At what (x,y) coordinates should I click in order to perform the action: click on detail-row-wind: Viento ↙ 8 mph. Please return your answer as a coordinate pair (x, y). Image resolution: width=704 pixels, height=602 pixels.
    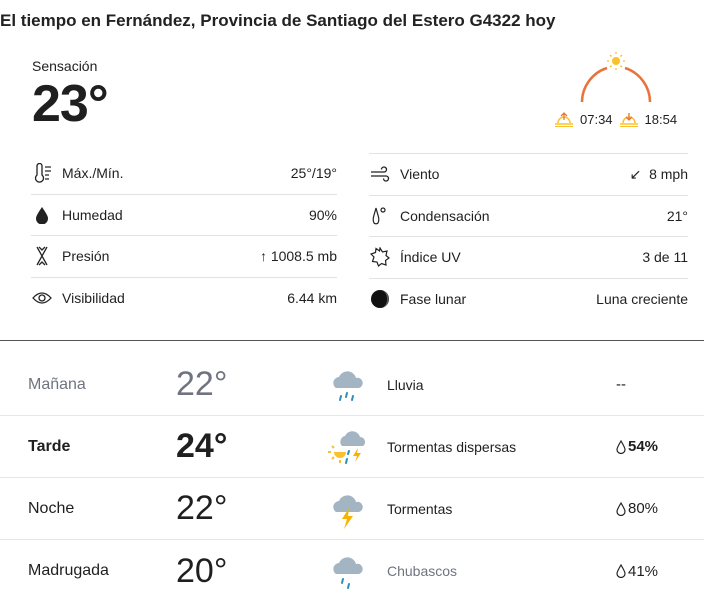
    Looking at the image, I should click on (528, 175).